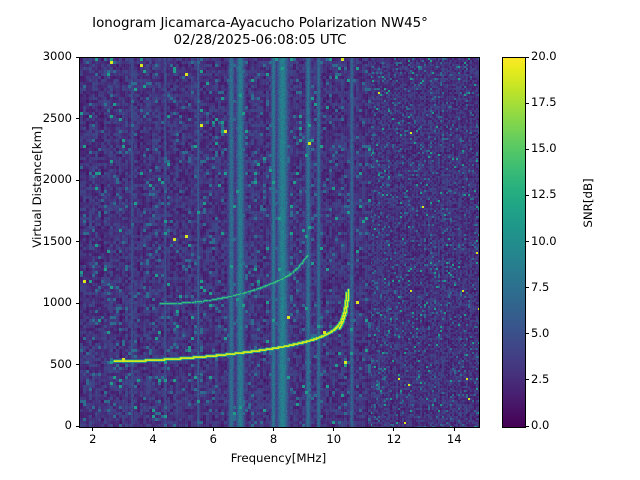 The height and width of the screenshot is (480, 640). I want to click on colorbar-gradient-canvas, so click(514, 242).